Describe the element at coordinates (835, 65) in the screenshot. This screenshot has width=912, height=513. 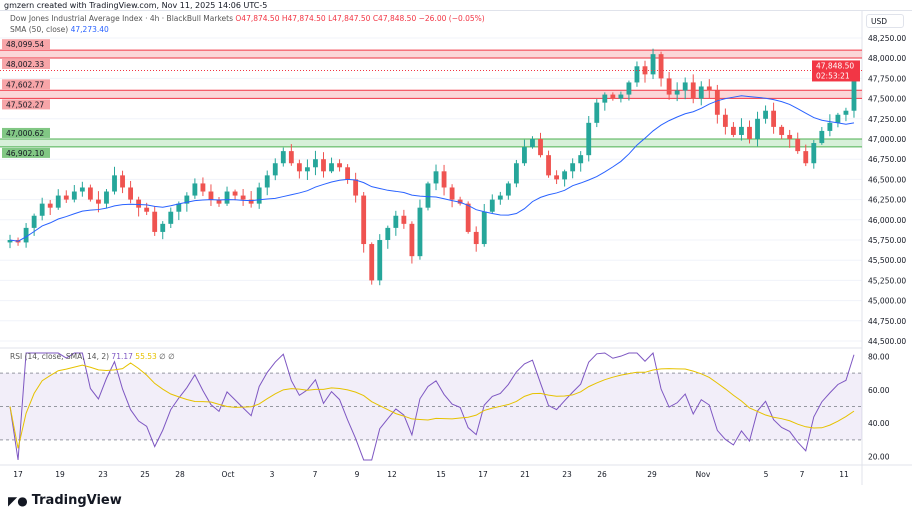
I see `last-price-label: 47,848.50` at that location.